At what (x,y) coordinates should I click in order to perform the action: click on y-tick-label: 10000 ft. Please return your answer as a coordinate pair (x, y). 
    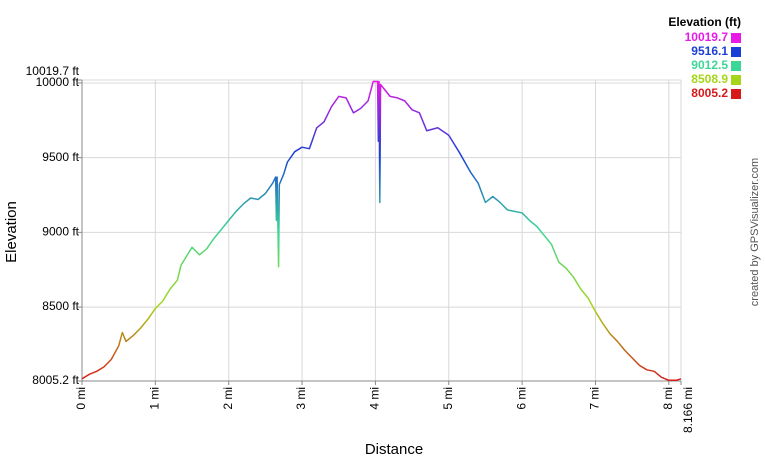
    Looking at the image, I should click on (58, 82).